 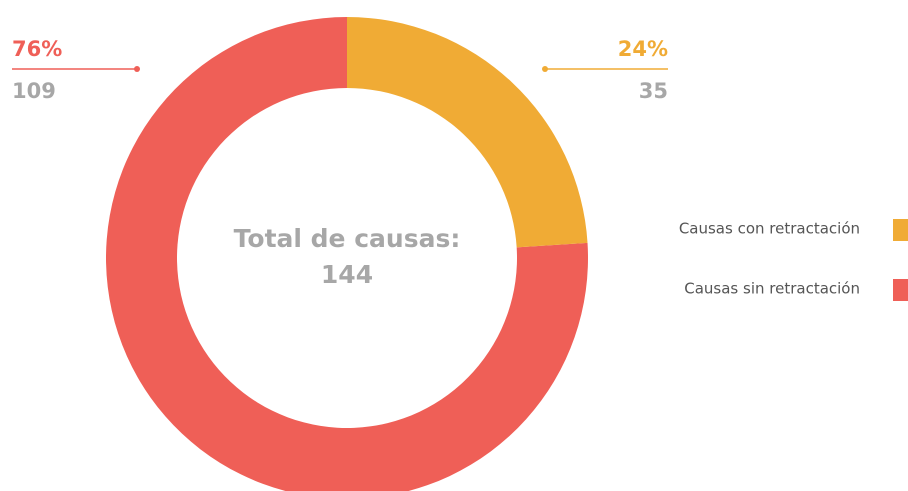 What do you see at coordinates (467, 132) in the screenshot?
I see `donut-slice` at bounding box center [467, 132].